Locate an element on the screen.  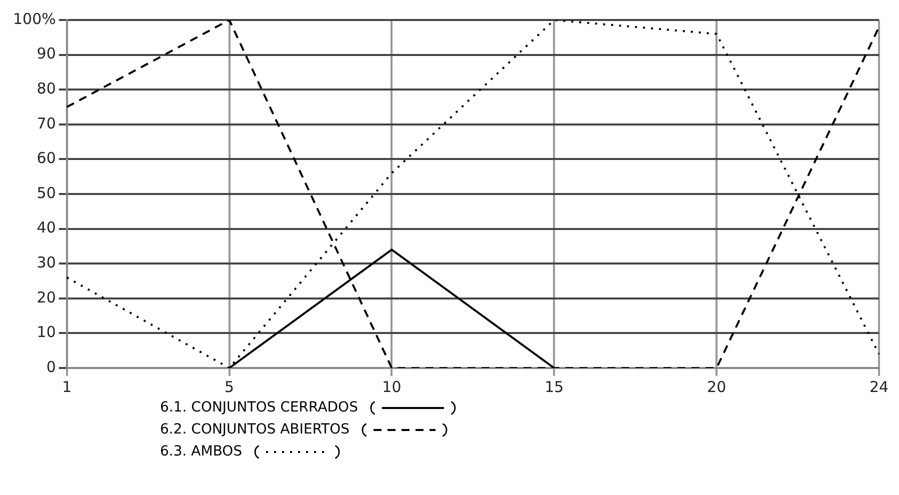
y-tick-label: 0 is located at coordinates (51, 367).